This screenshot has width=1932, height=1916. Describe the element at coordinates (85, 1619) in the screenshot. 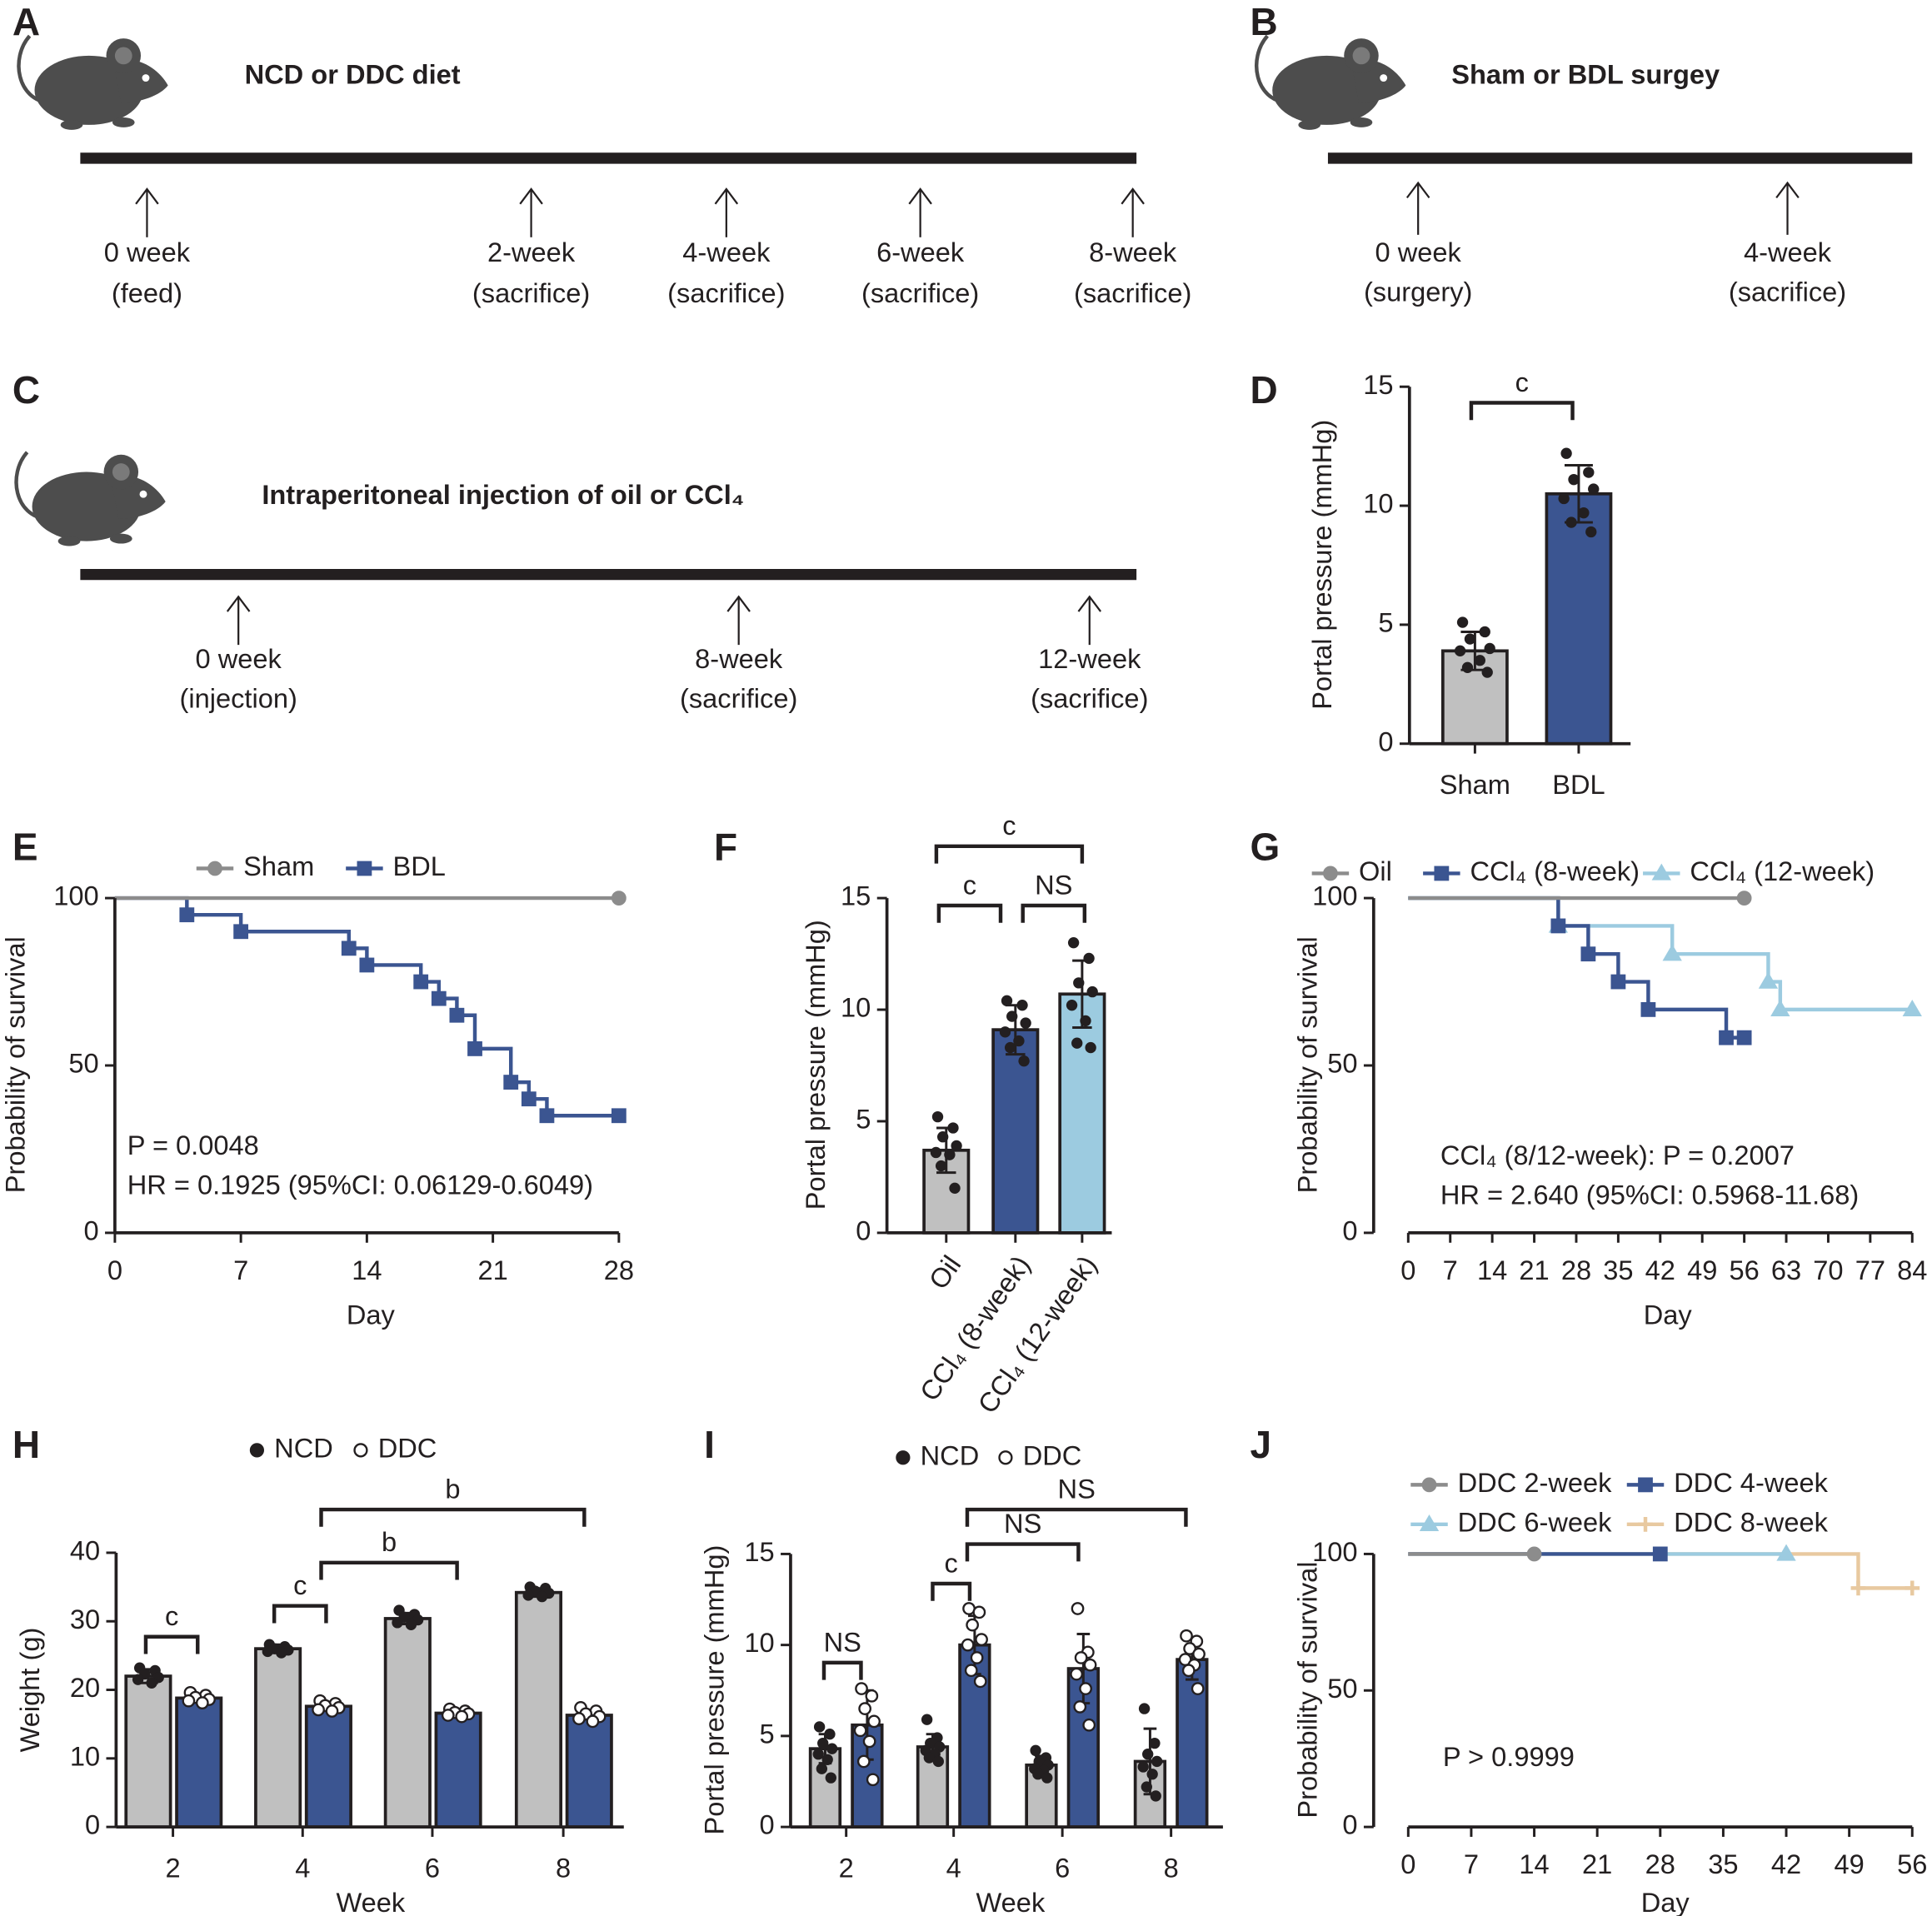

I see `y-tick-label: 30` at that location.